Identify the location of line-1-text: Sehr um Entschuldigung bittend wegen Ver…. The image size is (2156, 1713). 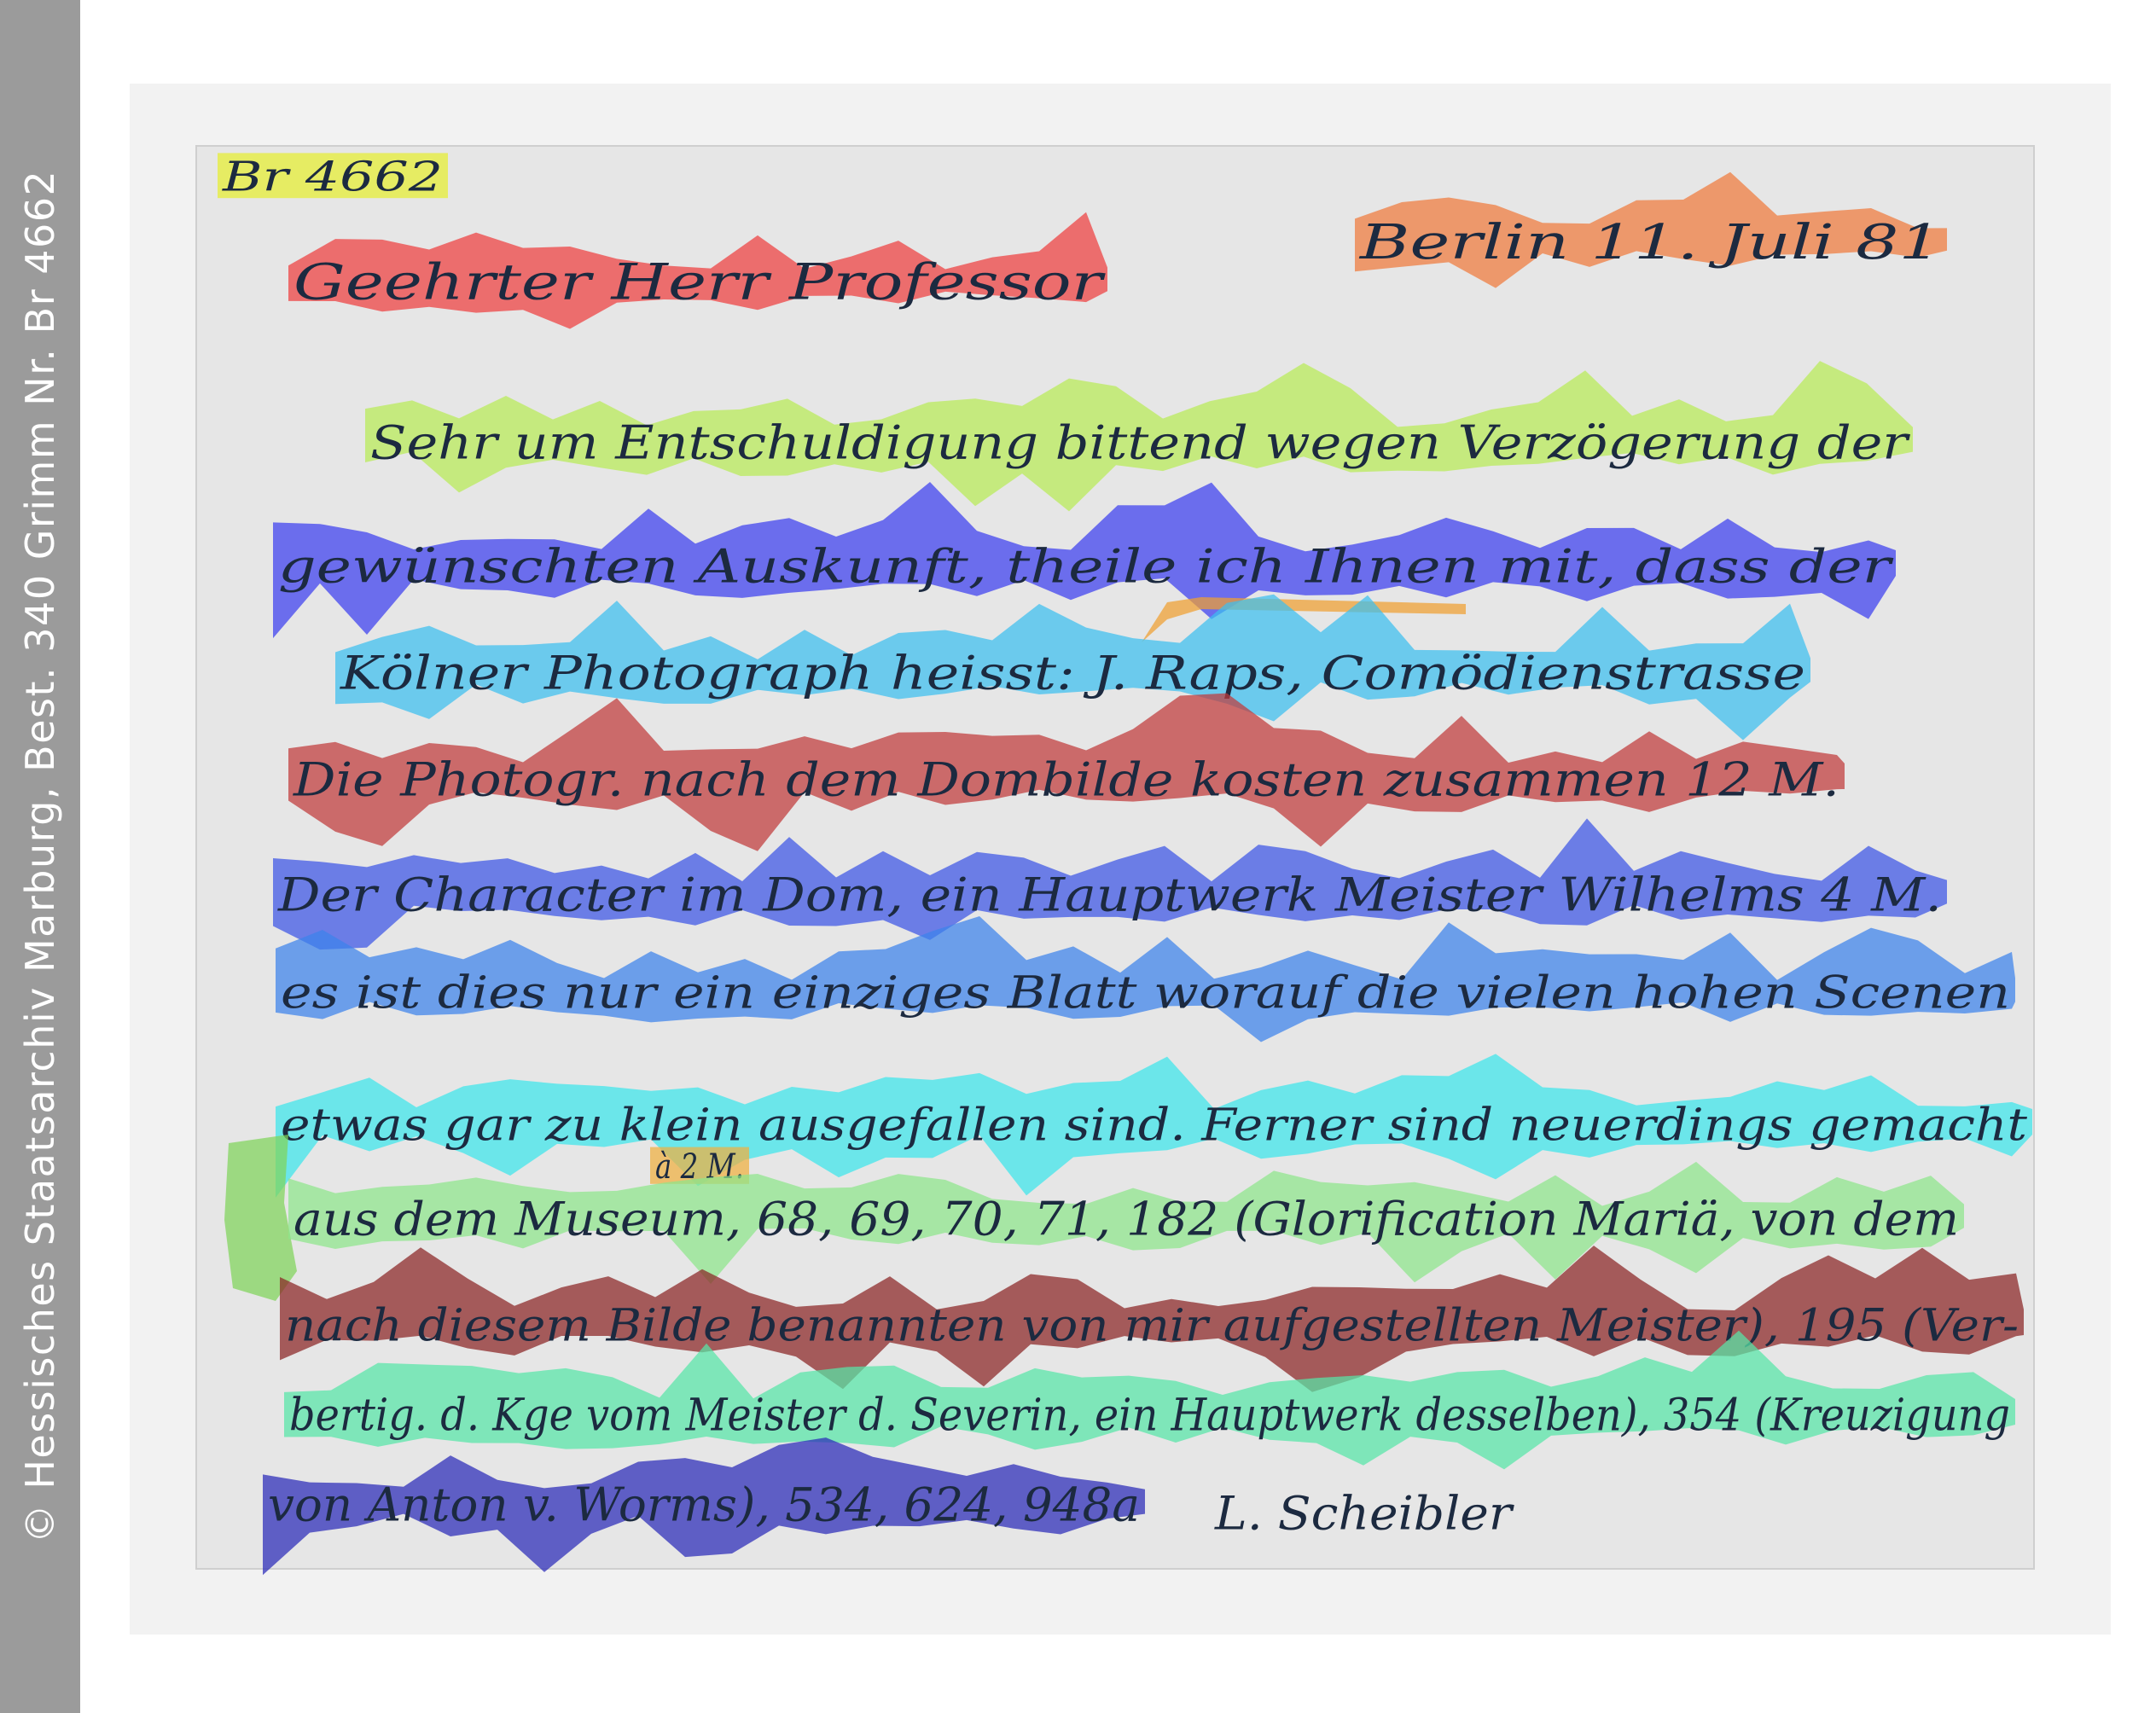
(1140, 442).